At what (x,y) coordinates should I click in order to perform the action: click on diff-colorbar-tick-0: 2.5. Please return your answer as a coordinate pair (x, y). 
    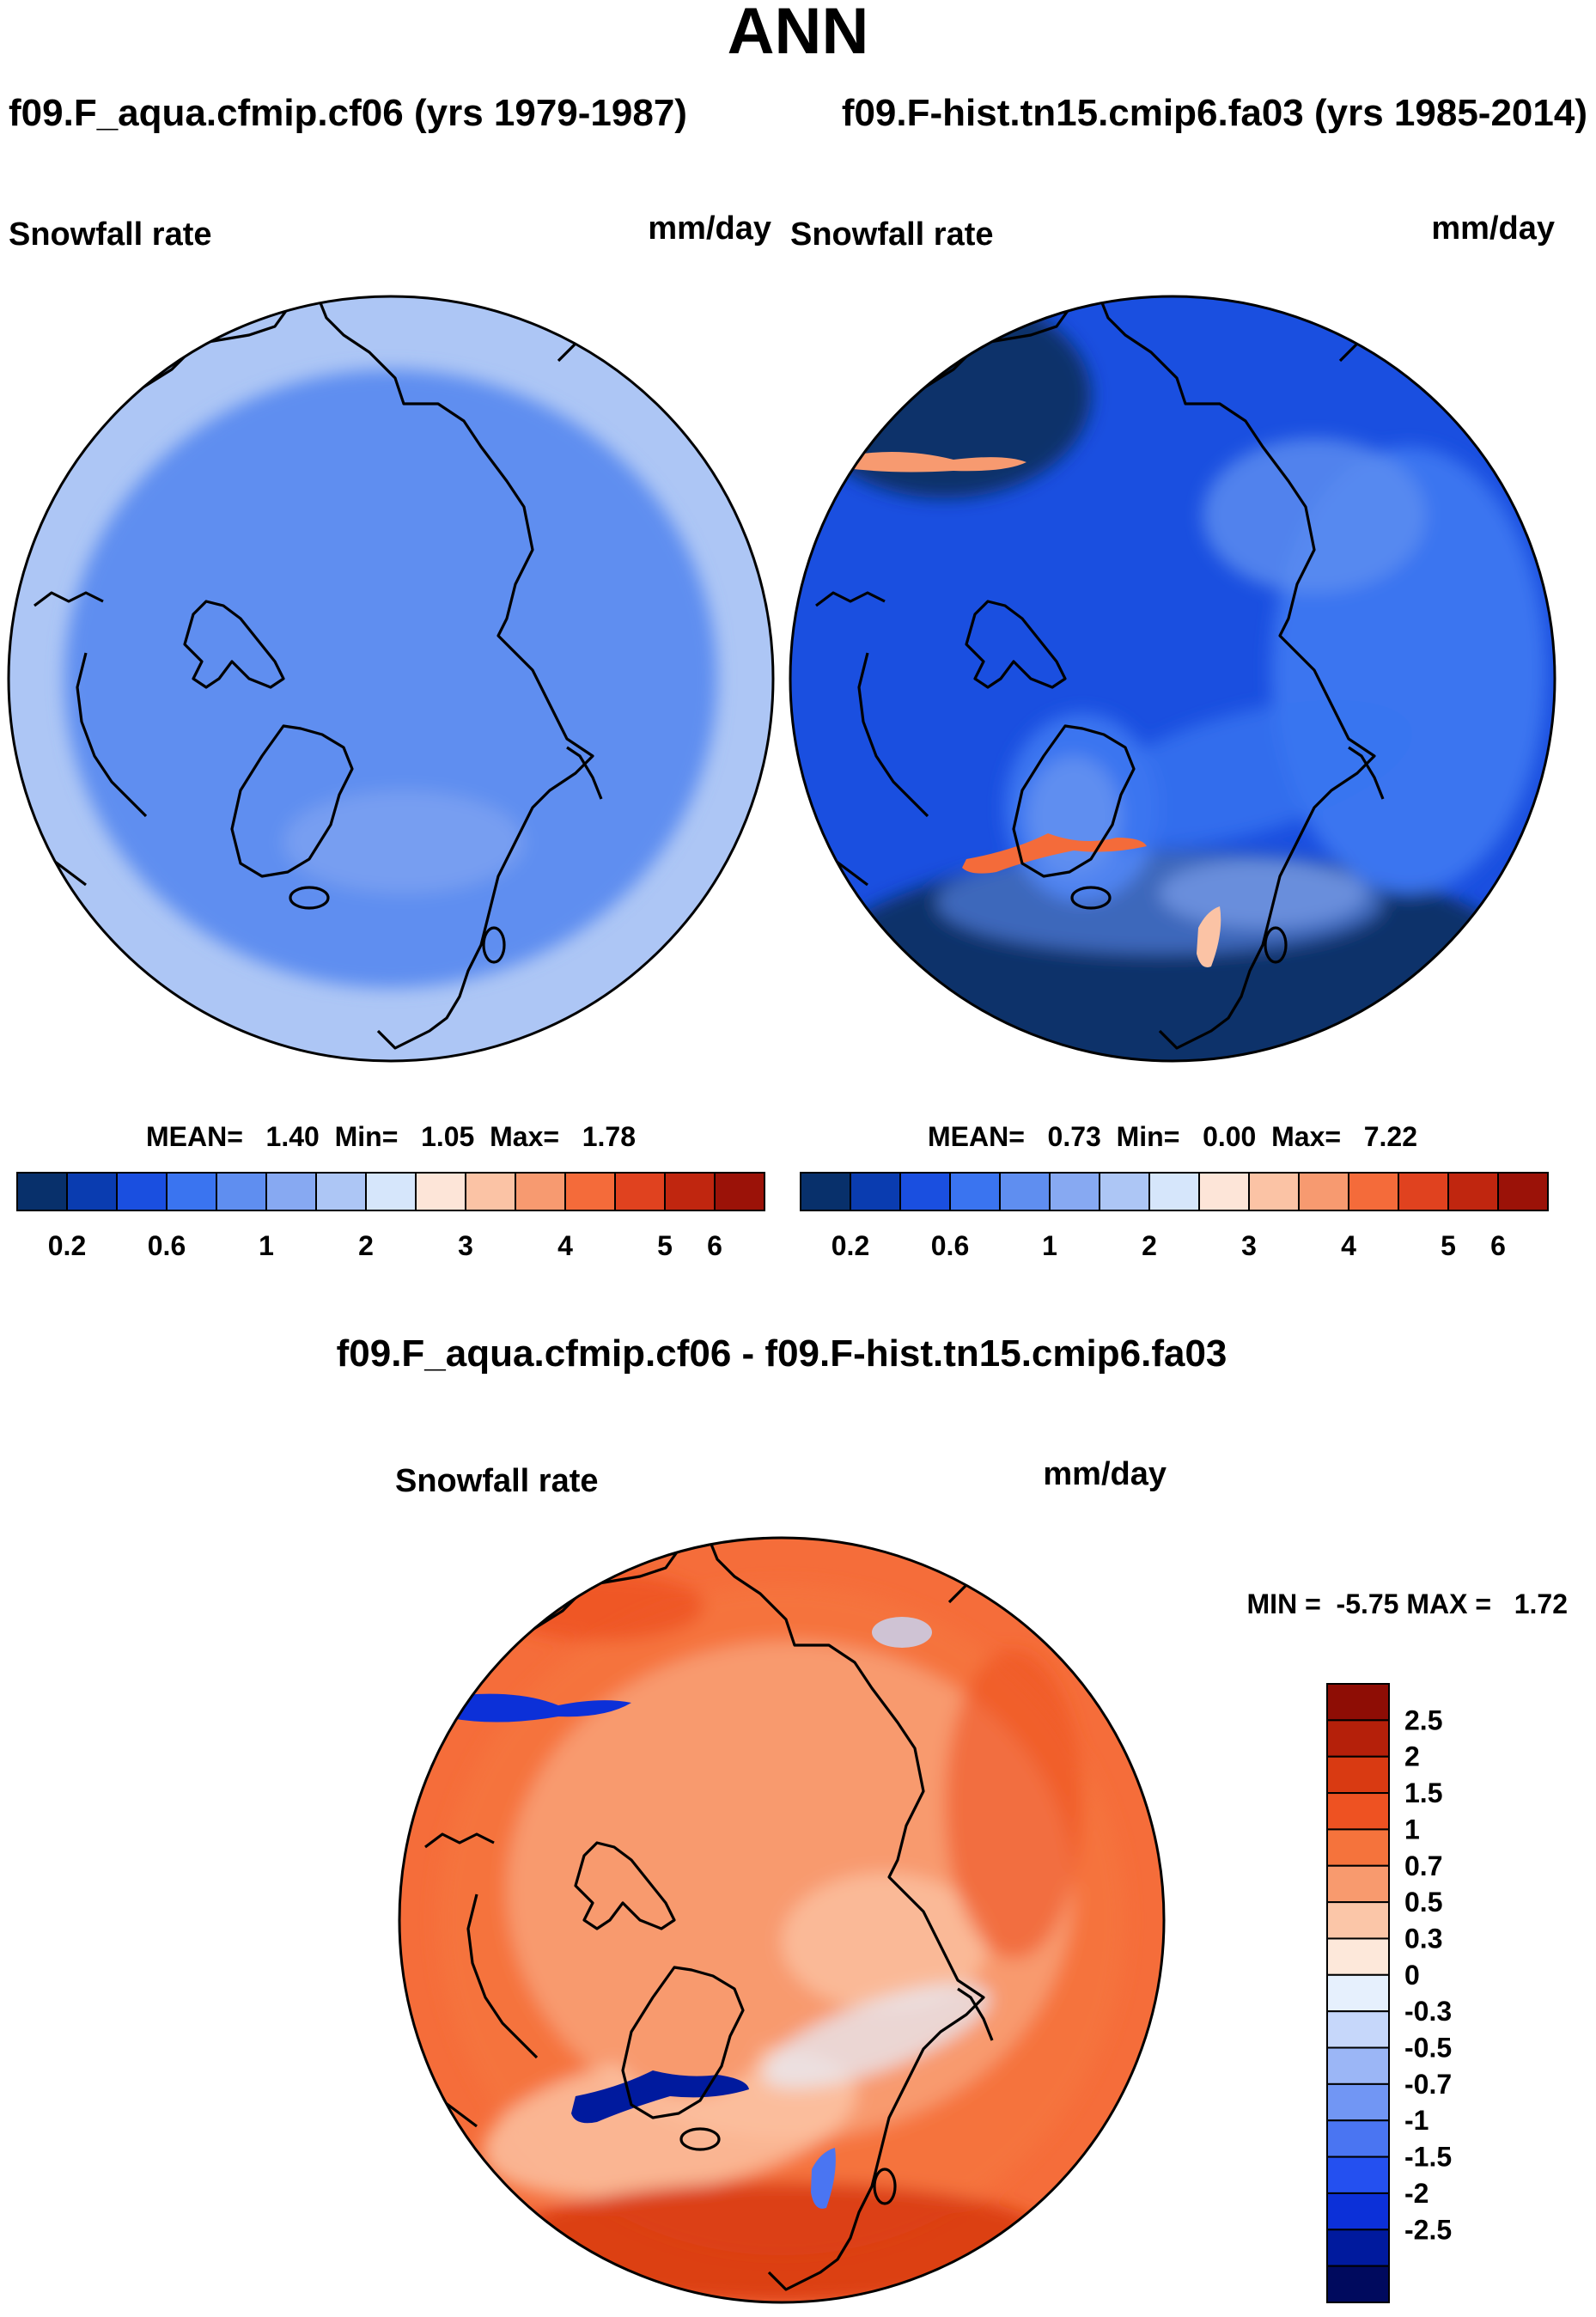
    Looking at the image, I should click on (1423, 1719).